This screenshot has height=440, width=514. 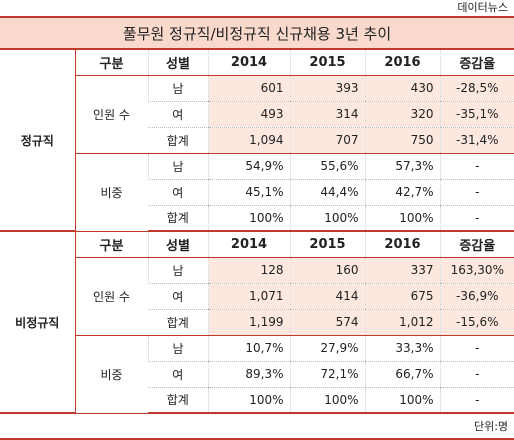 I want to click on footer-row: 단위:명, so click(x=257, y=426).